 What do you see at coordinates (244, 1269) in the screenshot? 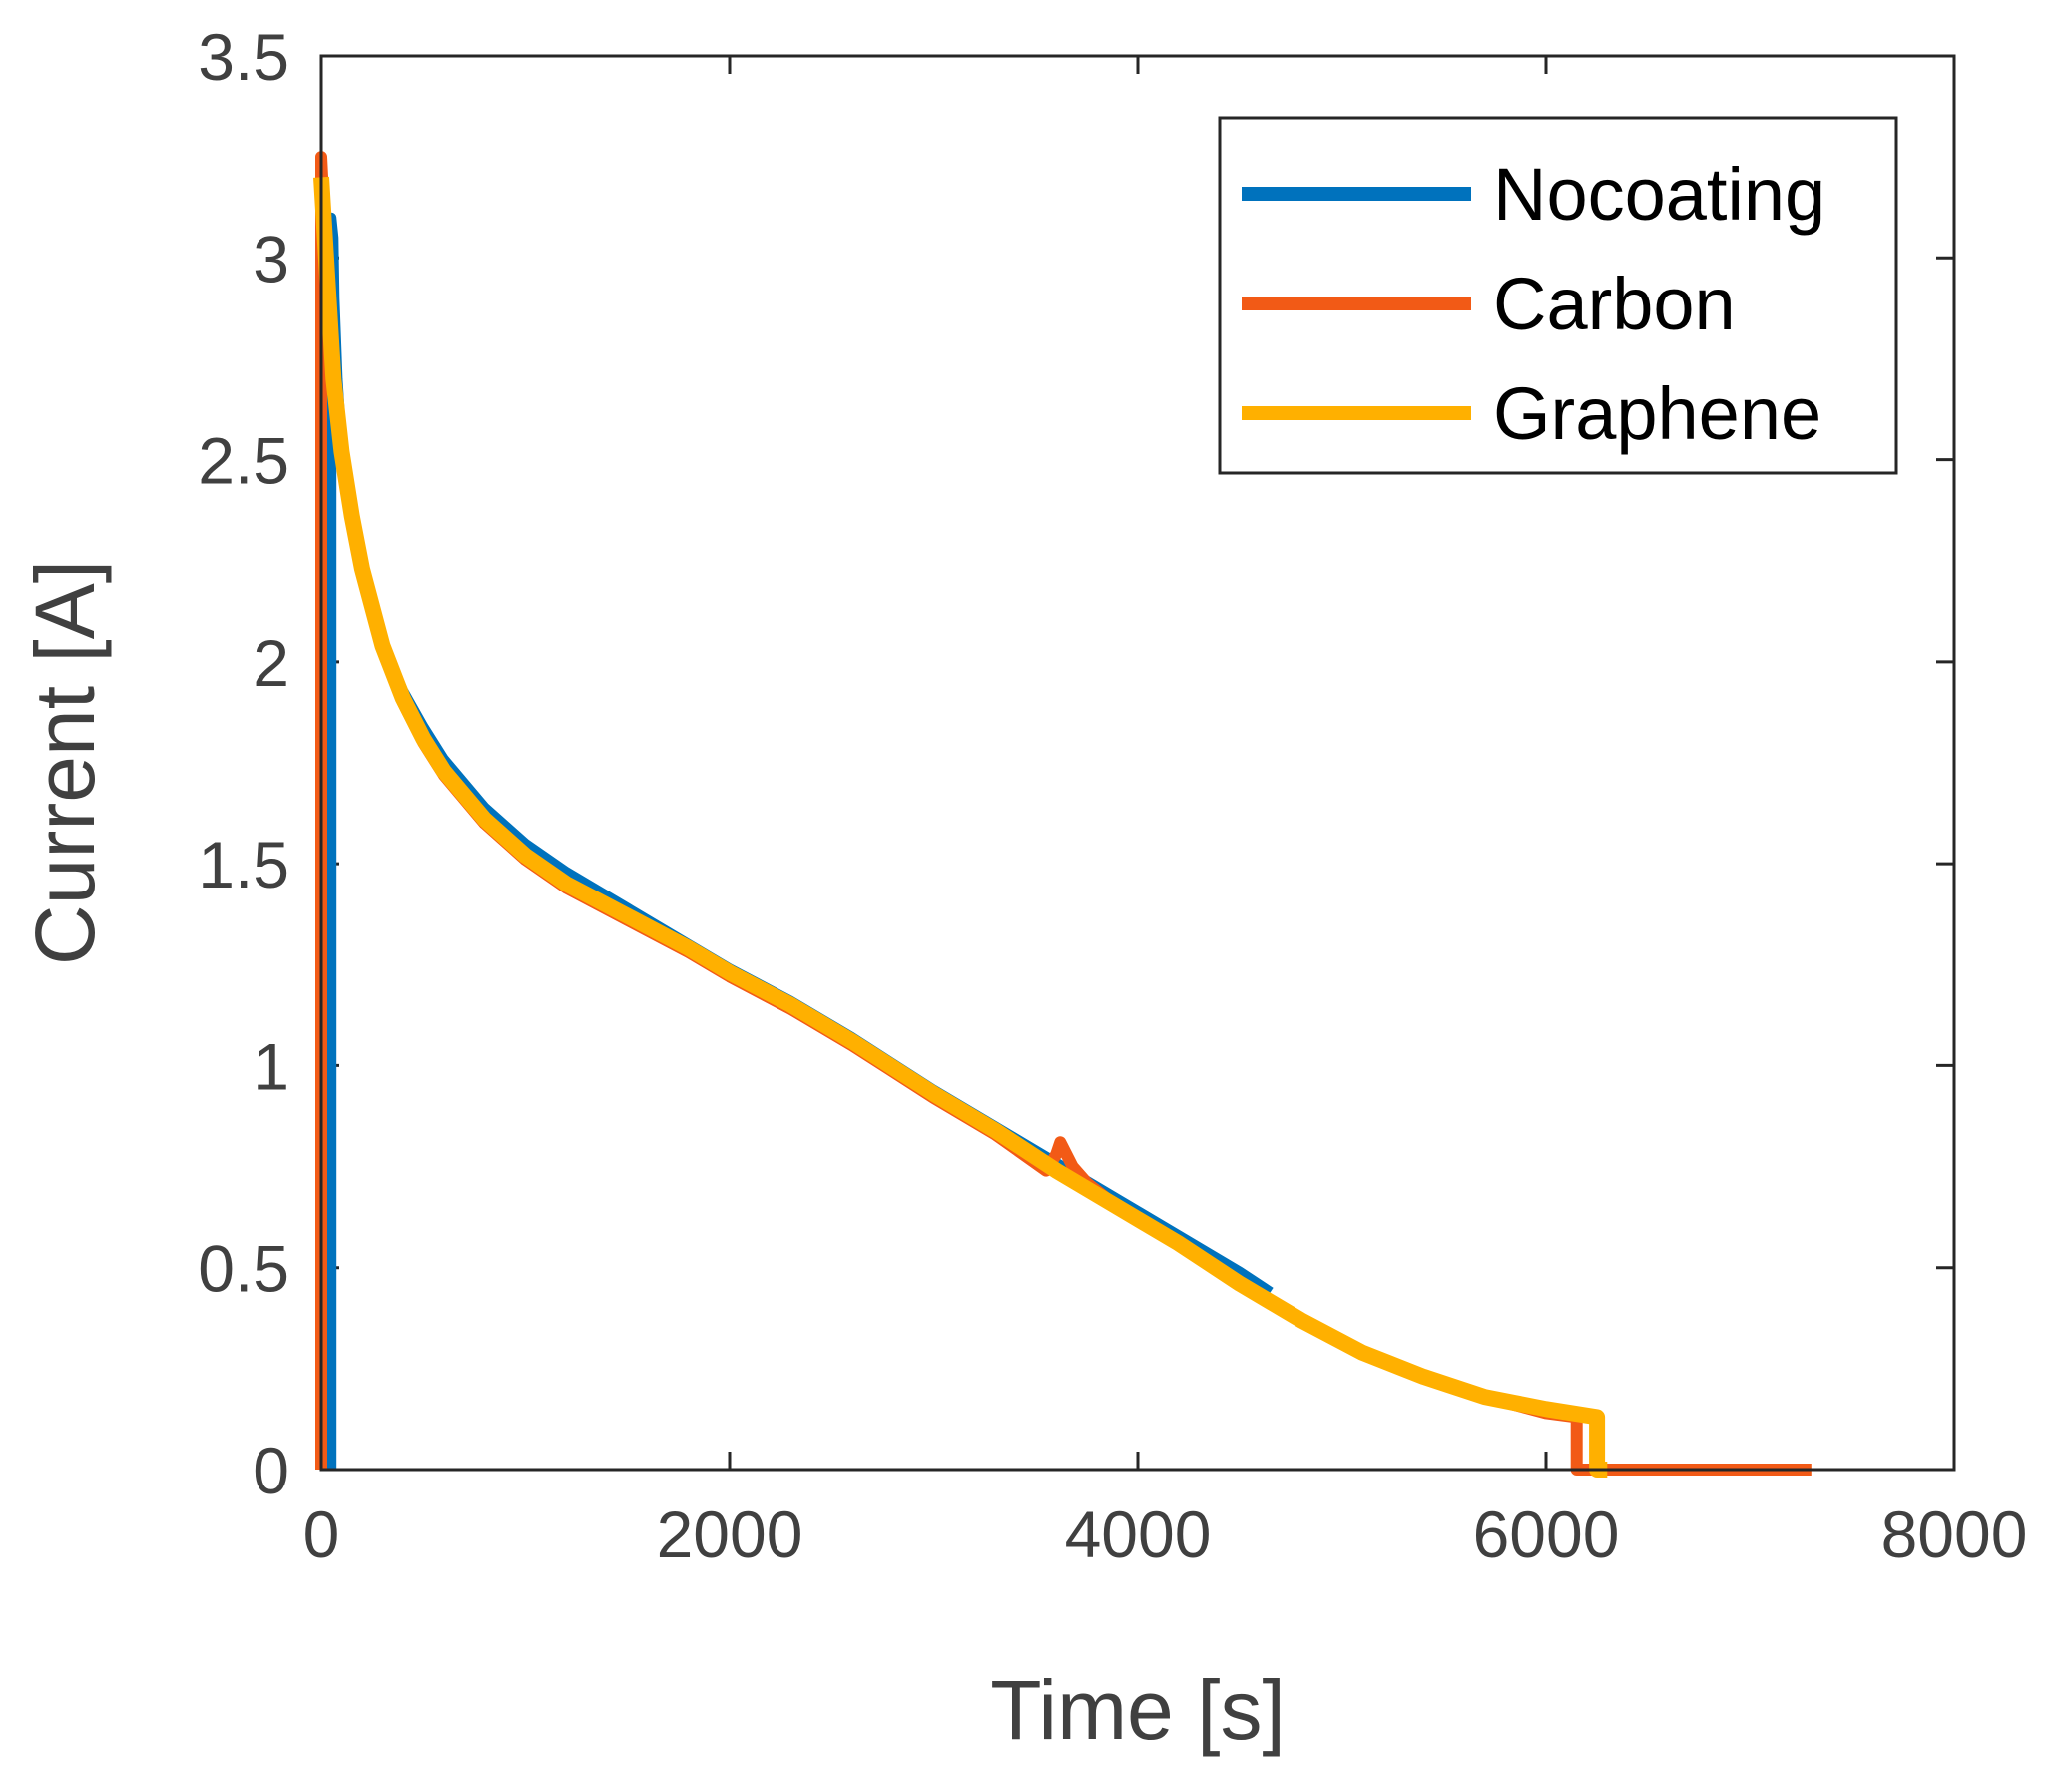
I see `y-tick-label: 0.5` at bounding box center [244, 1269].